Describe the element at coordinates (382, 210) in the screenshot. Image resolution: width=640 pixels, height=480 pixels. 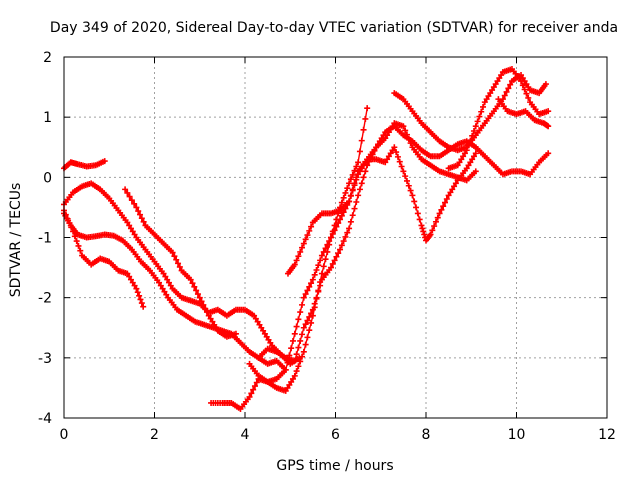
I see `series-trace` at that location.